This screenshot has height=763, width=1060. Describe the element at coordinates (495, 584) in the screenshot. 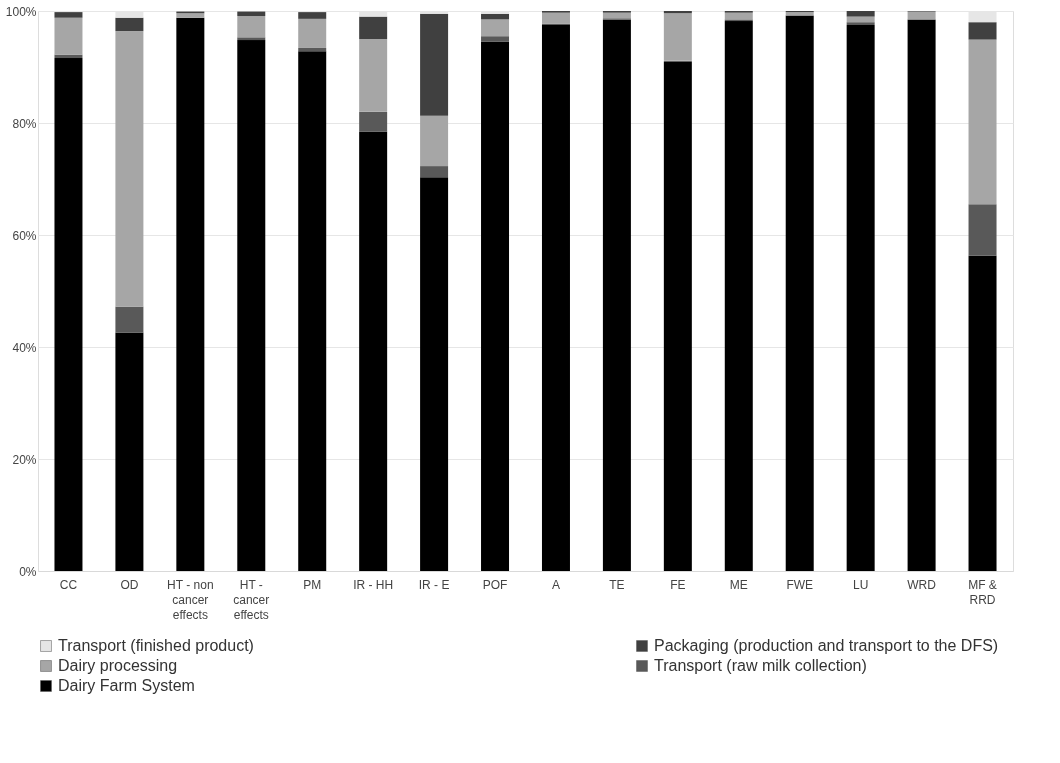

I see `x-tick-label: POF` at that location.